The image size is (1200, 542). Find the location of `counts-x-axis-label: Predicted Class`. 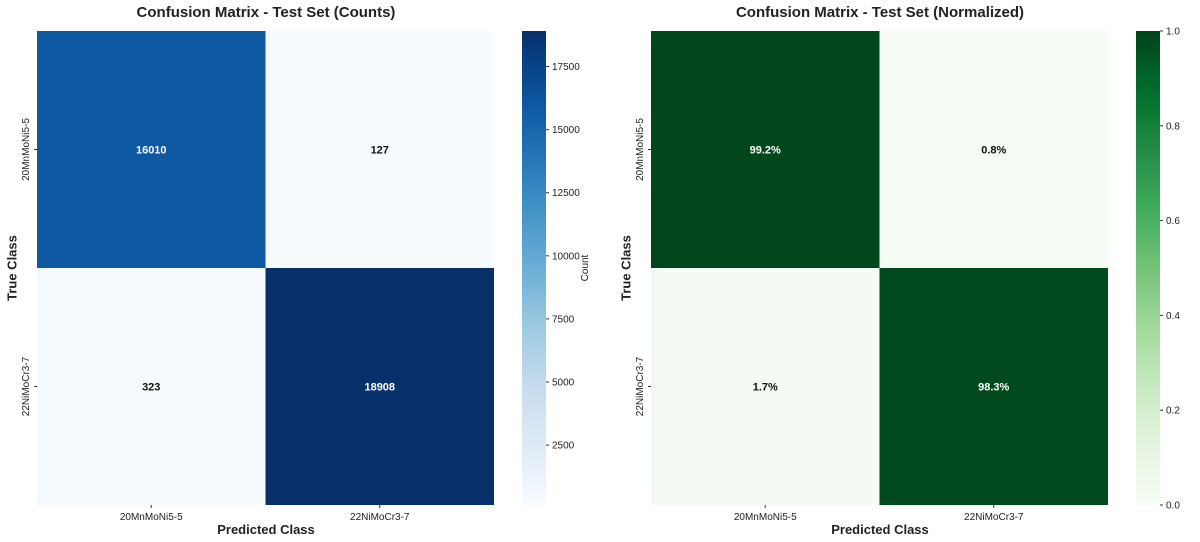

counts-x-axis-label: Predicted Class is located at coordinates (266, 529).